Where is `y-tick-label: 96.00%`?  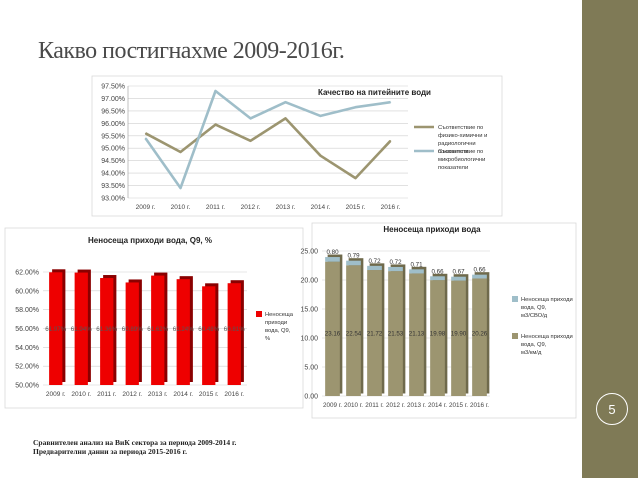 y-tick-label: 96.00% is located at coordinates (113, 124).